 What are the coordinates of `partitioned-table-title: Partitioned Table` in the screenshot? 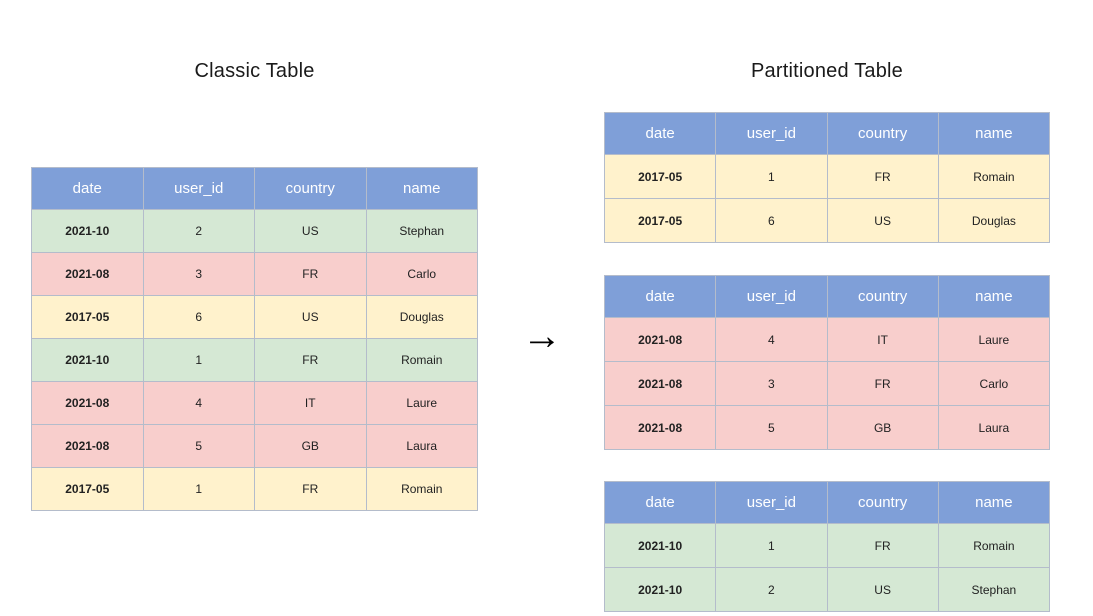 It's located at (827, 71).